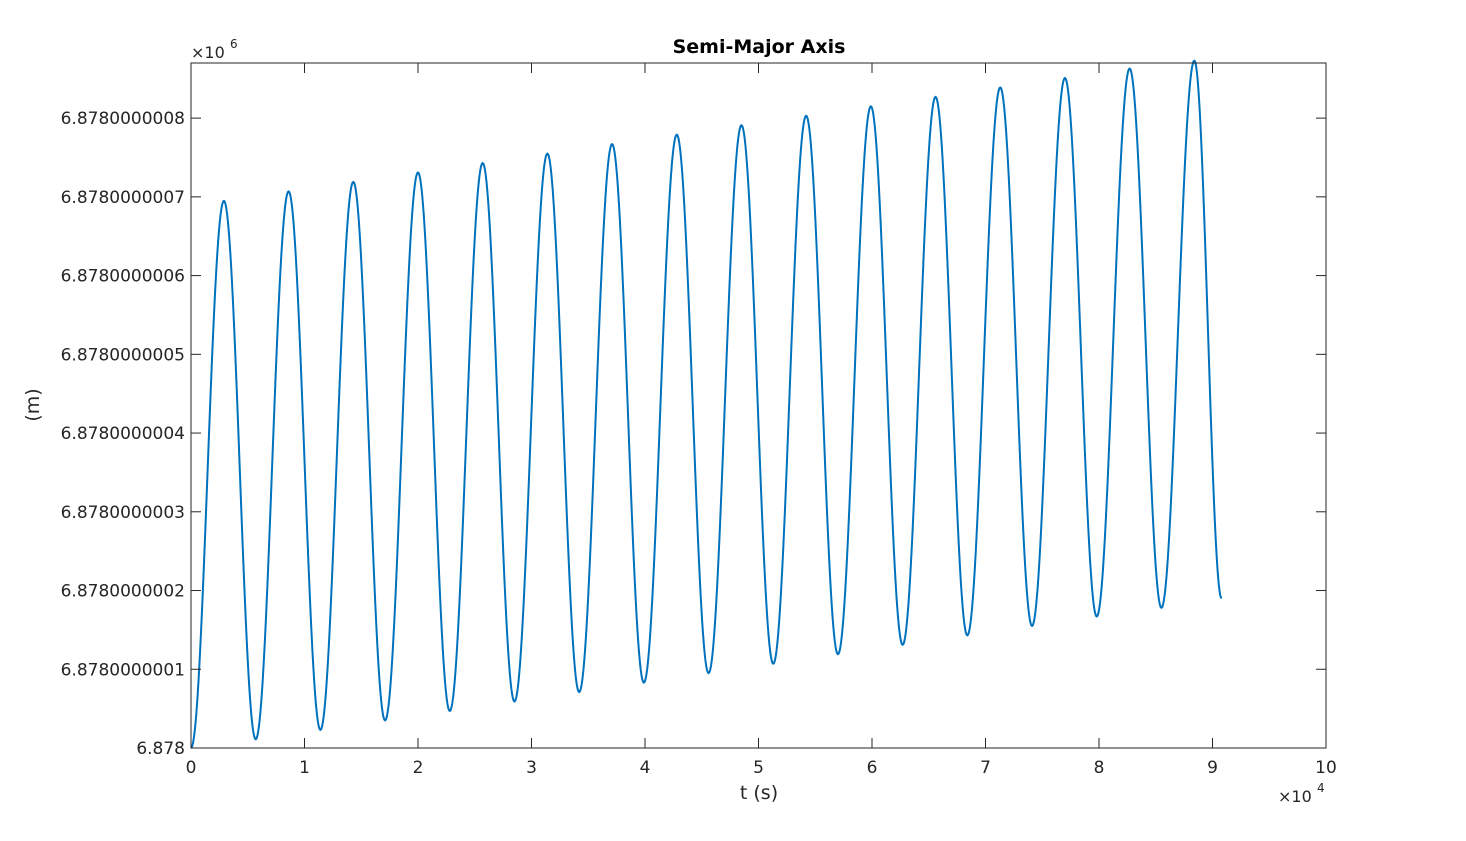 This screenshot has height=841, width=1466. Describe the element at coordinates (1321, 788) in the screenshot. I see `x-multiplier-exponent: 4` at that location.